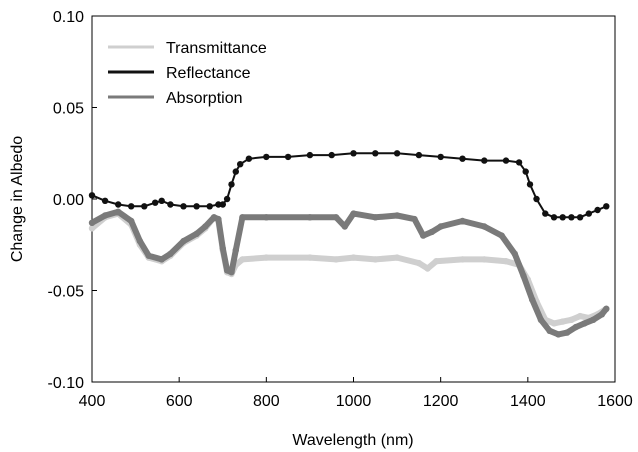  What do you see at coordinates (17, 199) in the screenshot?
I see `y-axis-title: Change in Albedo` at bounding box center [17, 199].